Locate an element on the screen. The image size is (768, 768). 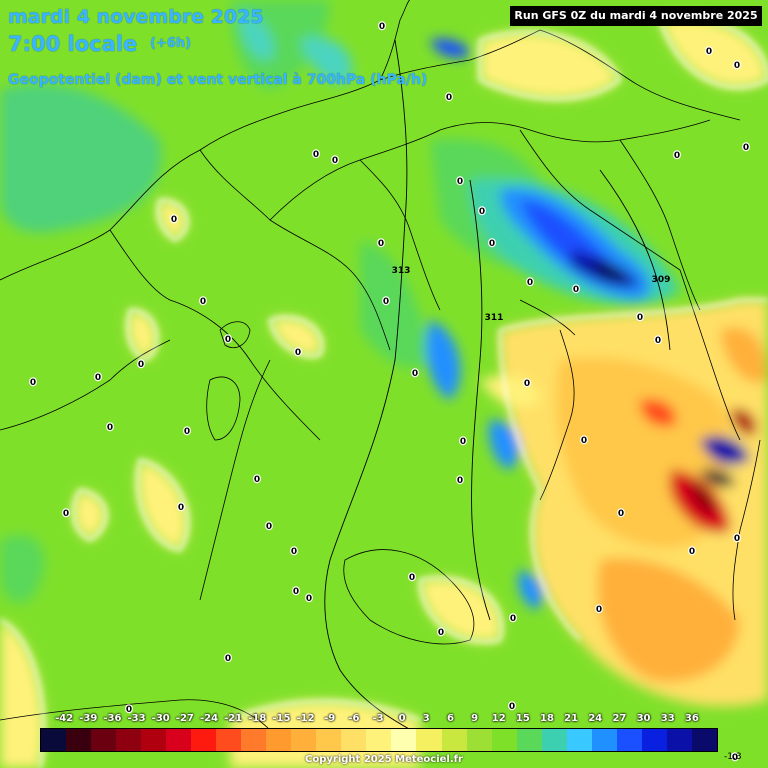
legend-tick-label: 9 is located at coordinates (475, 718).